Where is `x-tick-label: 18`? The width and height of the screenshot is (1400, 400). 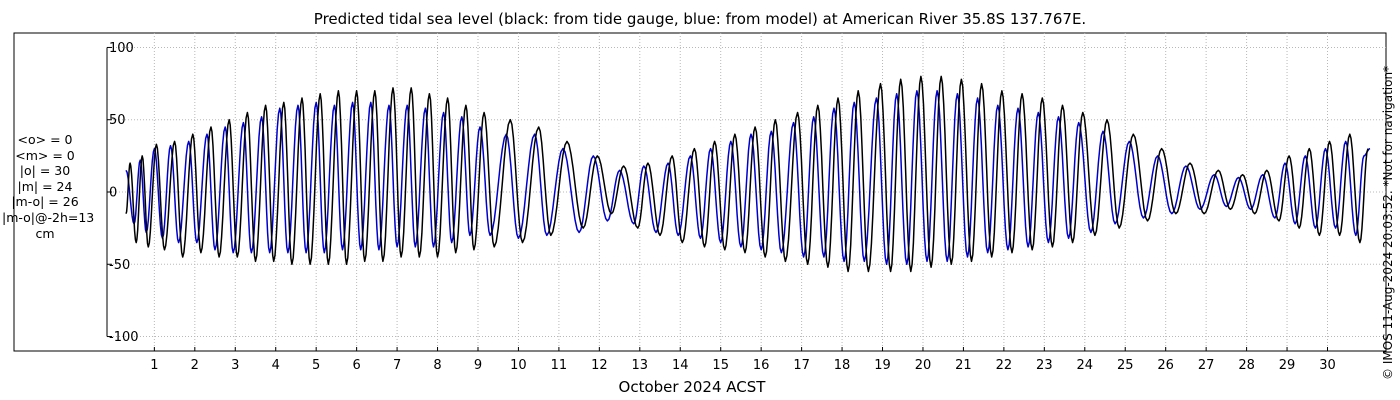 x-tick-label: 18 is located at coordinates (842, 365).